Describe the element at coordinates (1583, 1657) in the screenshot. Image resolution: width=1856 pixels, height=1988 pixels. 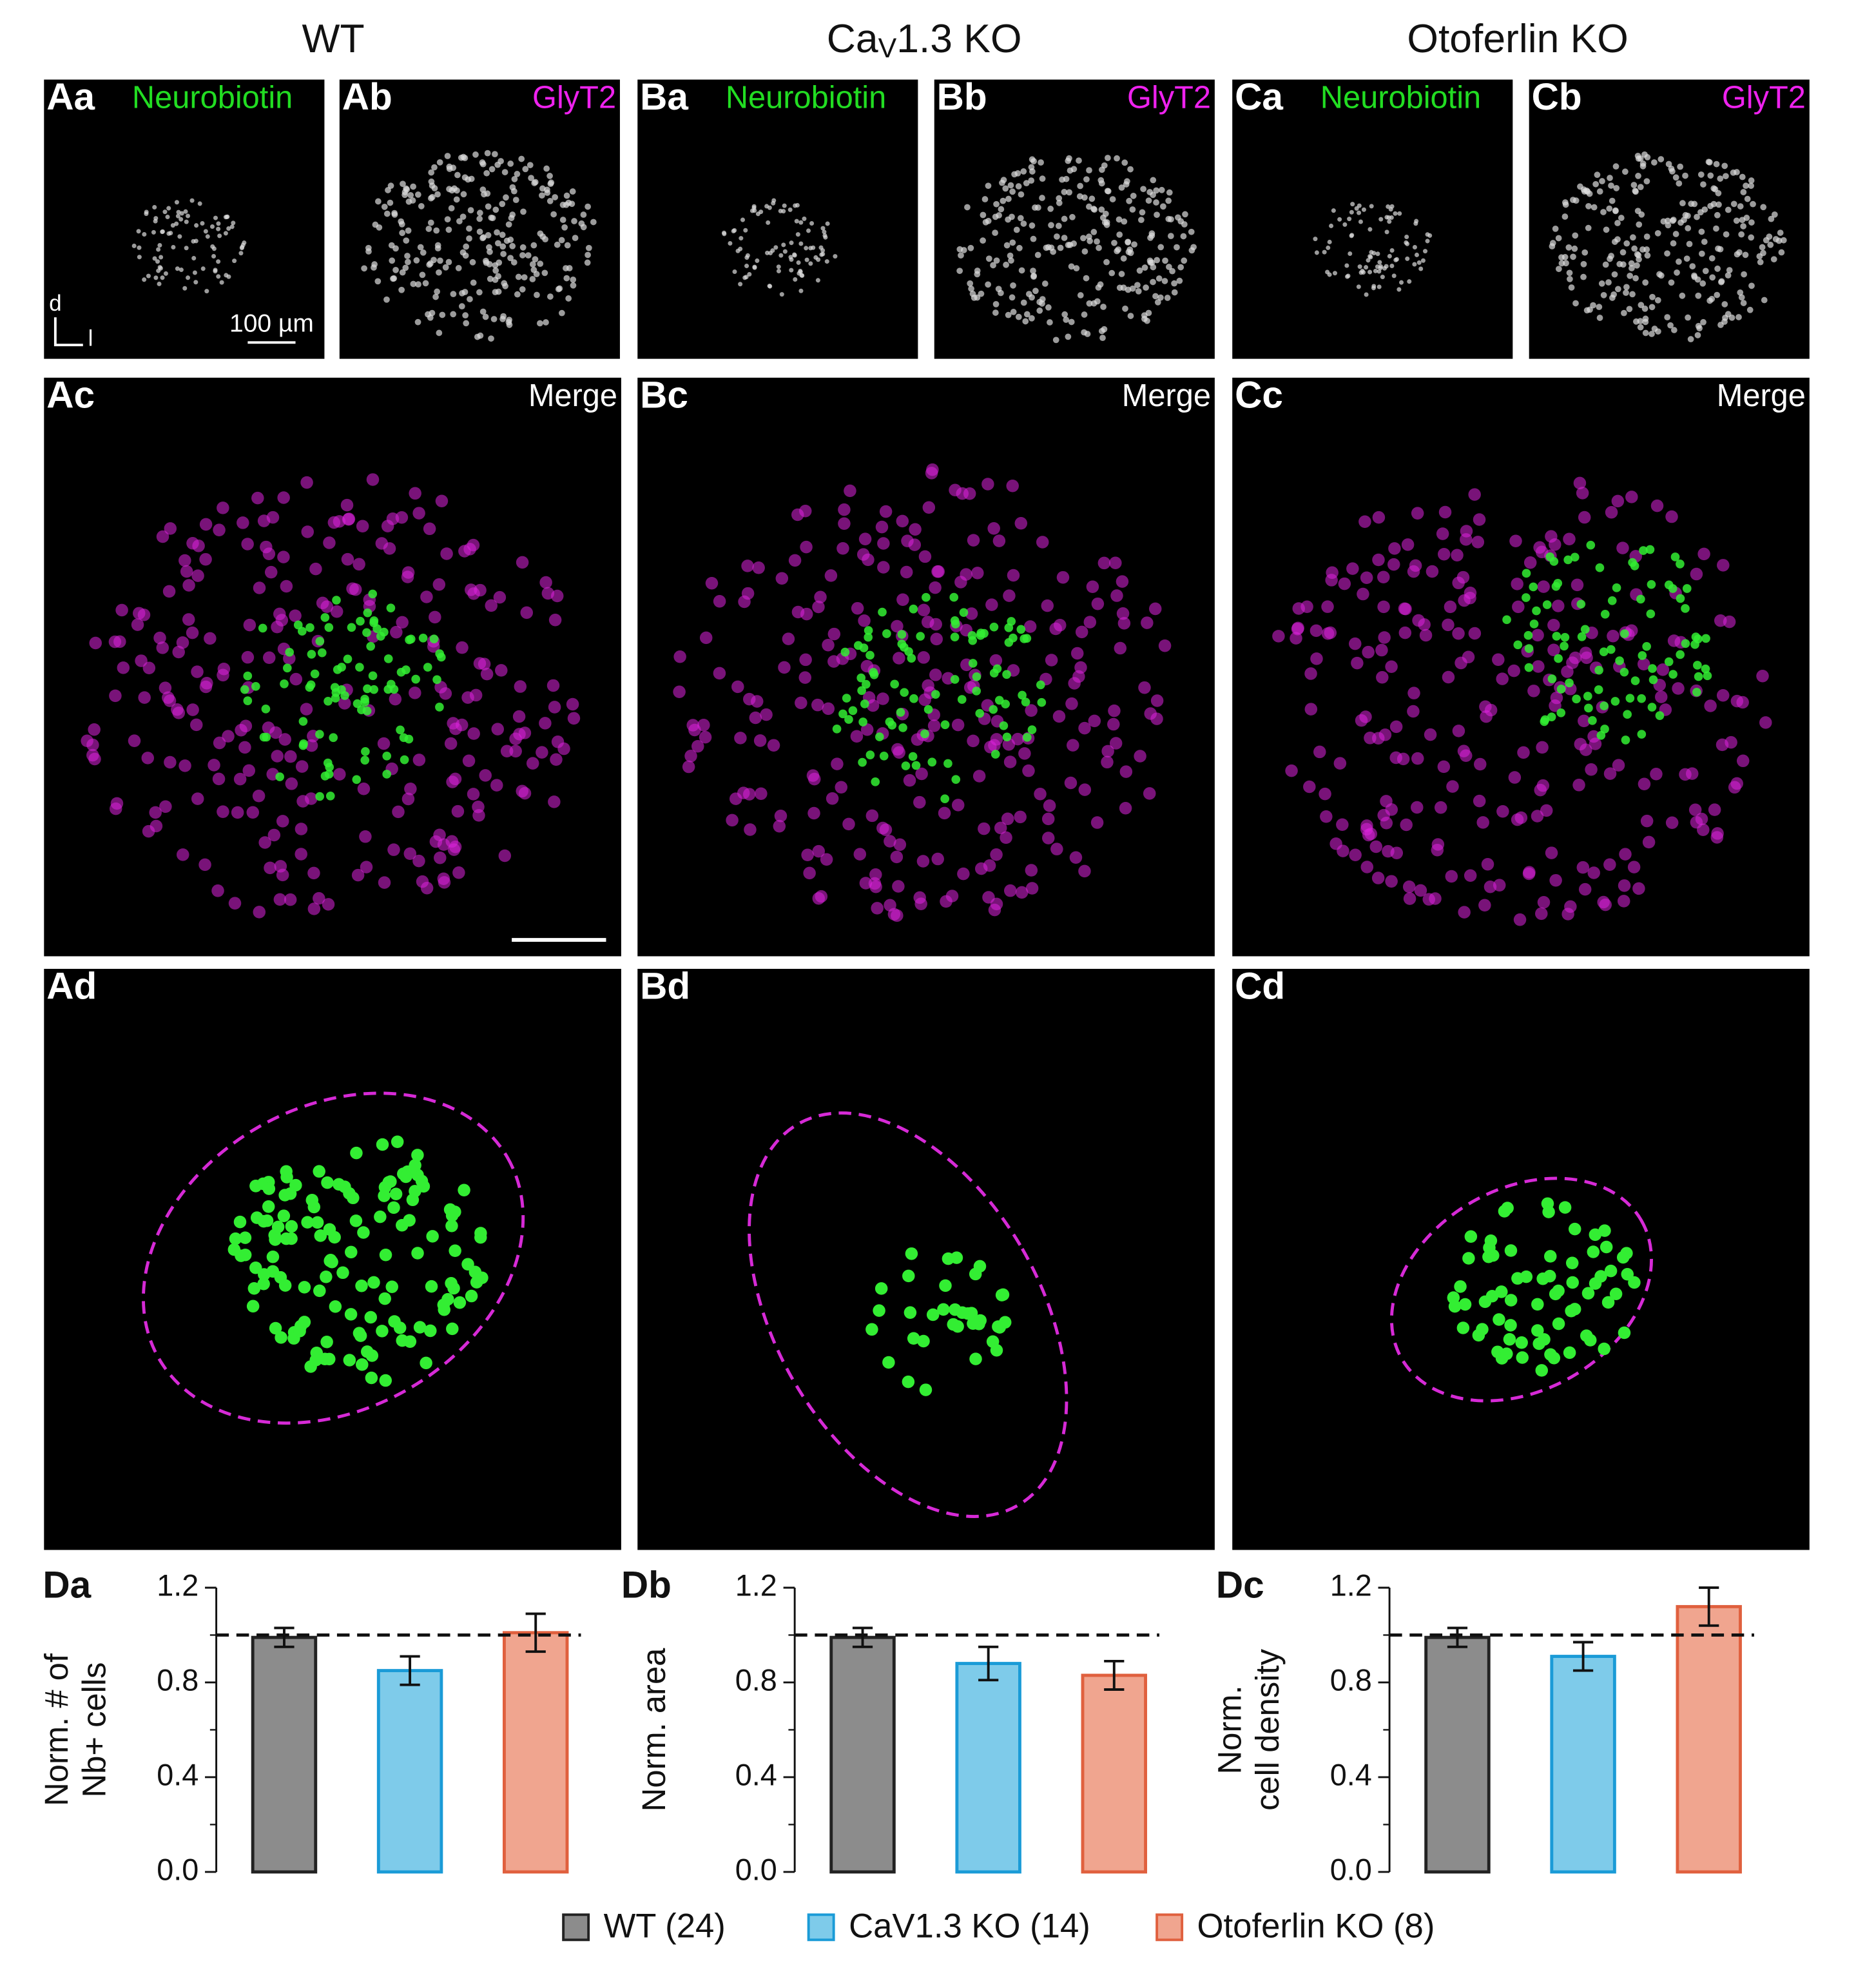
I see `error-bar` at that location.